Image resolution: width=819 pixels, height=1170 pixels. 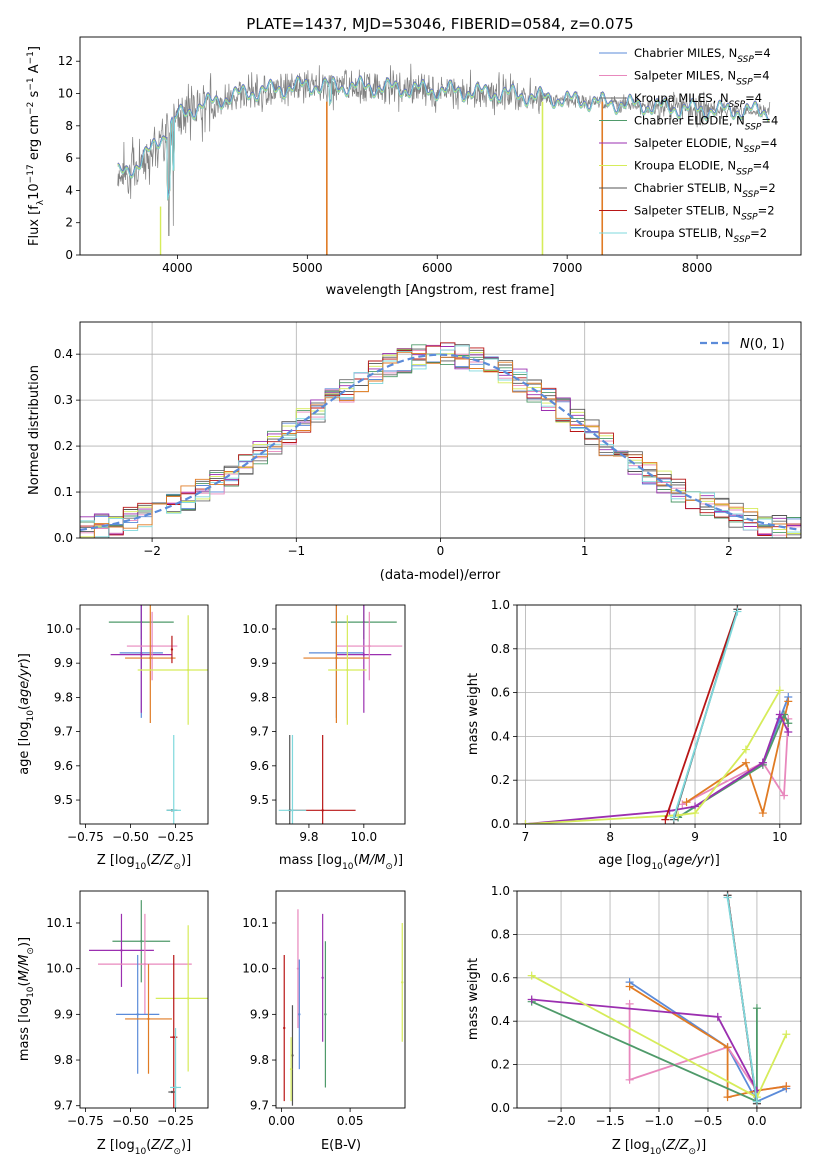 What do you see at coordinates (500, 649) in the screenshot?
I see `y-tick-label: 0.8` at bounding box center [500, 649].